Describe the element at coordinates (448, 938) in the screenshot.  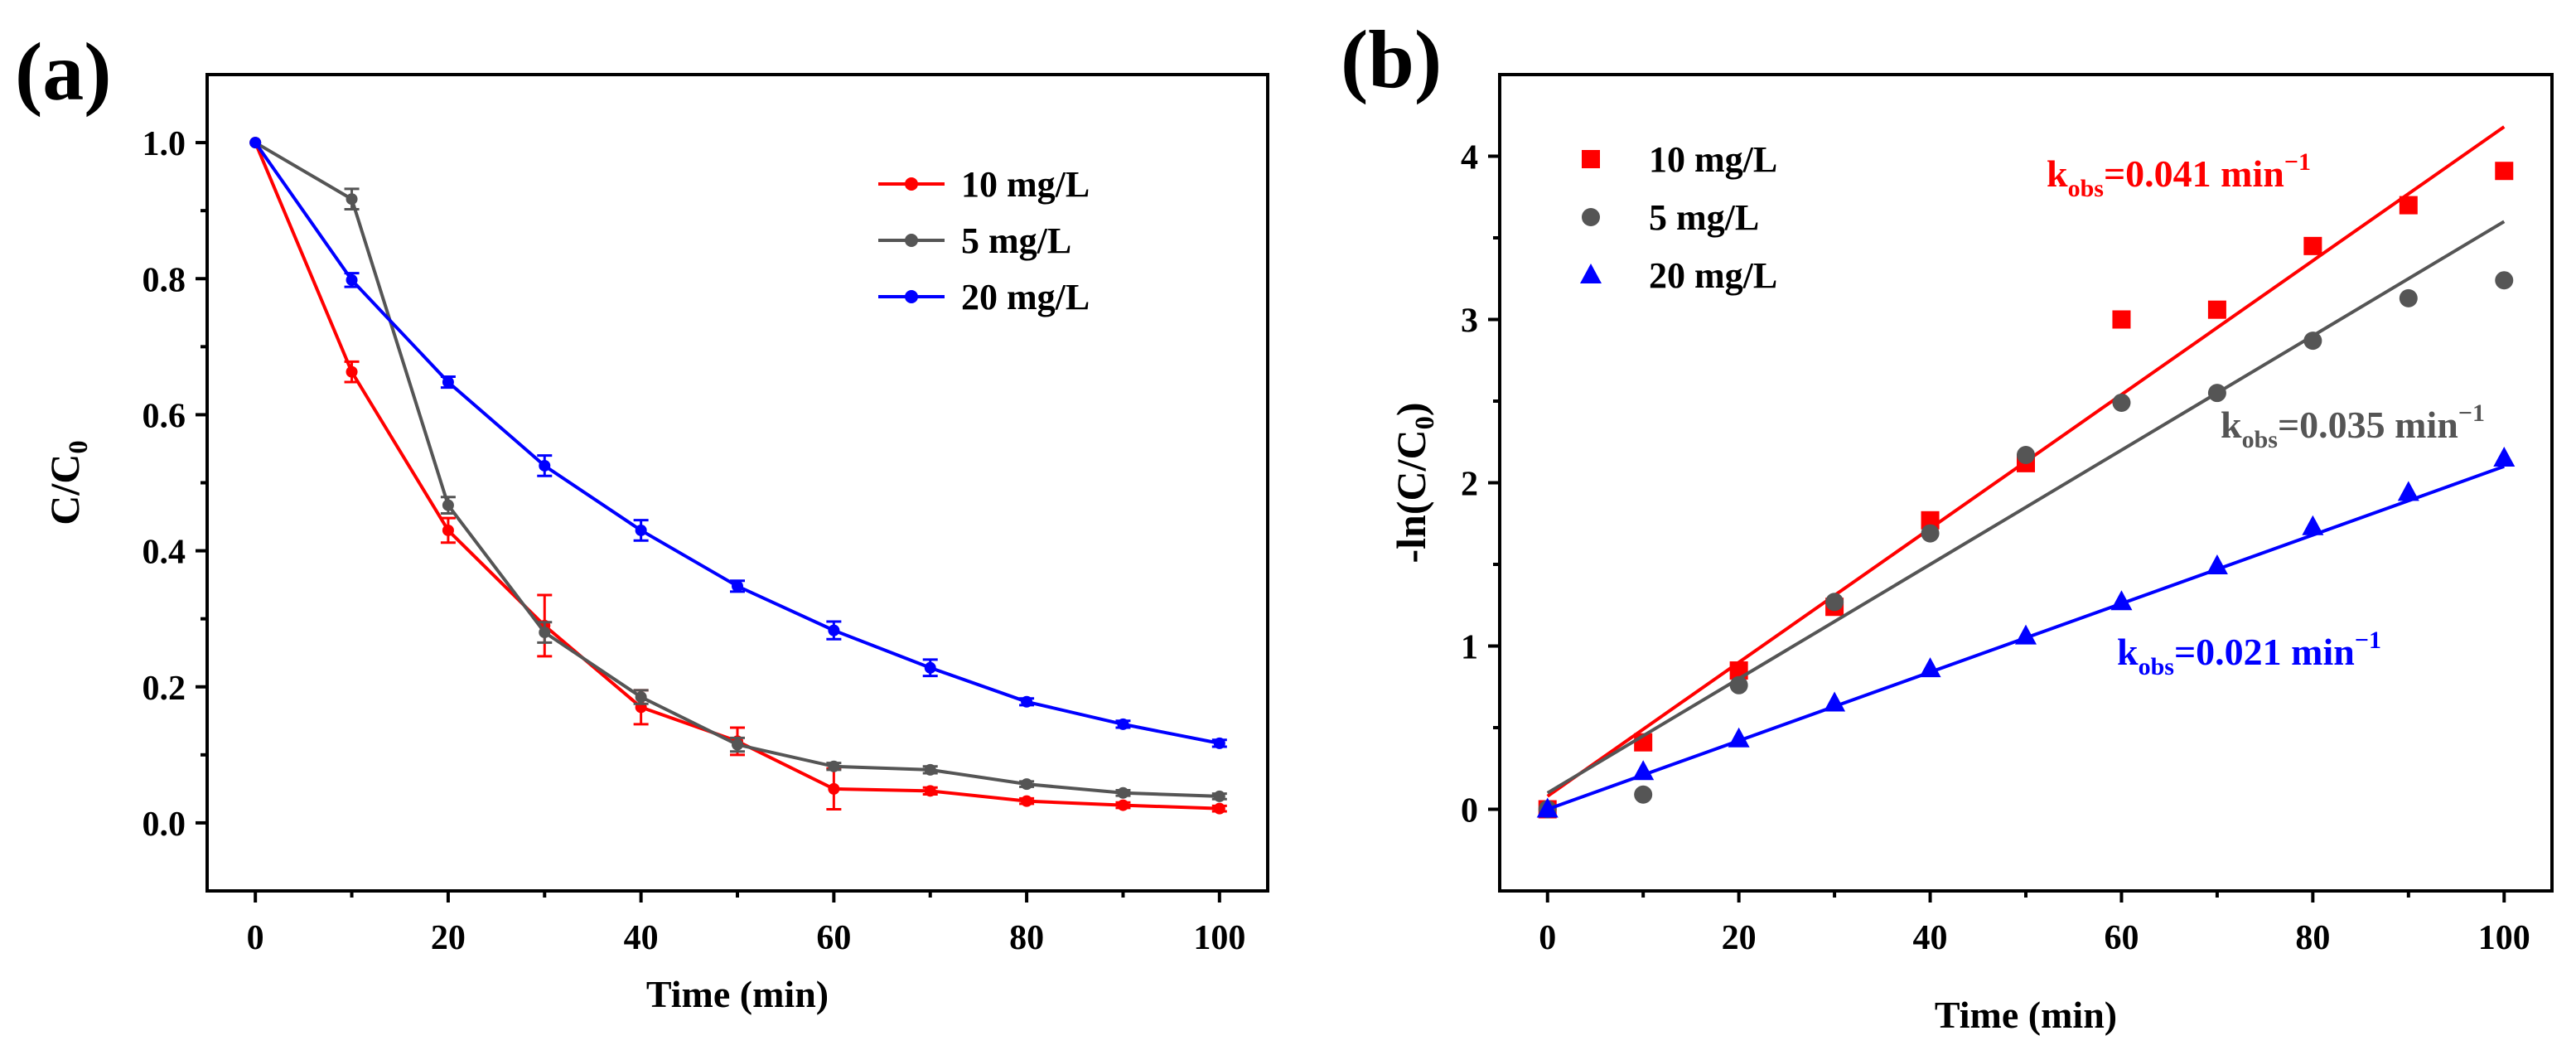
I see `panel-a-xtick-label: 20` at that location.